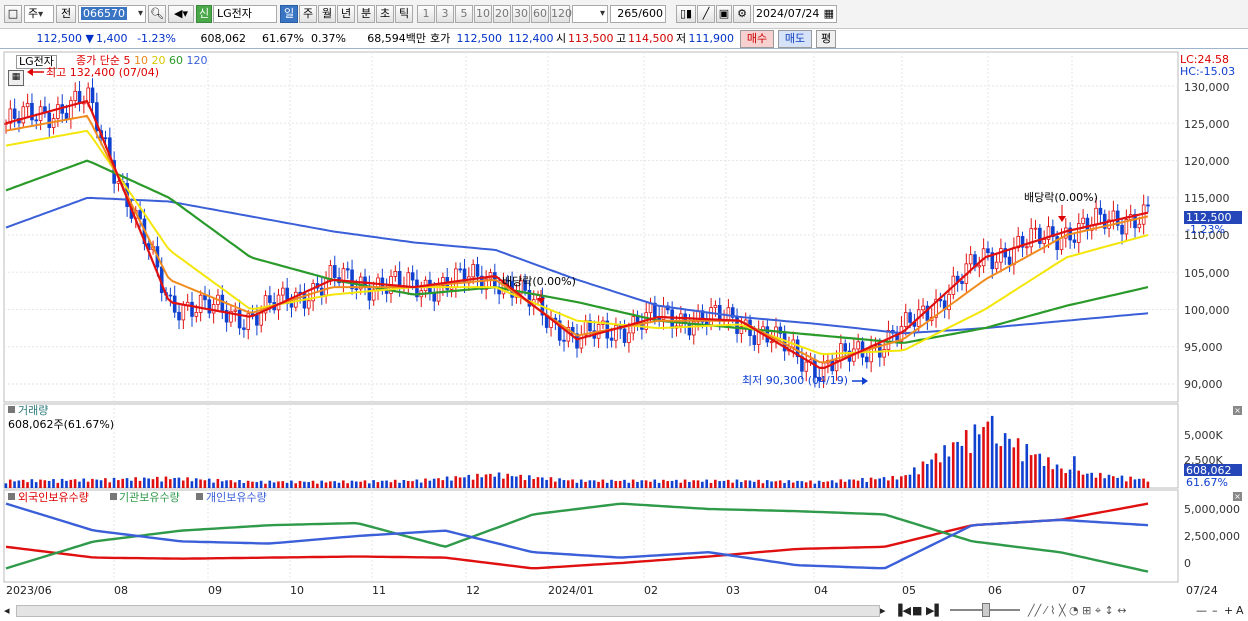 The height and width of the screenshot is (621, 1248). I want to click on zoom-slider-handle, so click(986, 610).